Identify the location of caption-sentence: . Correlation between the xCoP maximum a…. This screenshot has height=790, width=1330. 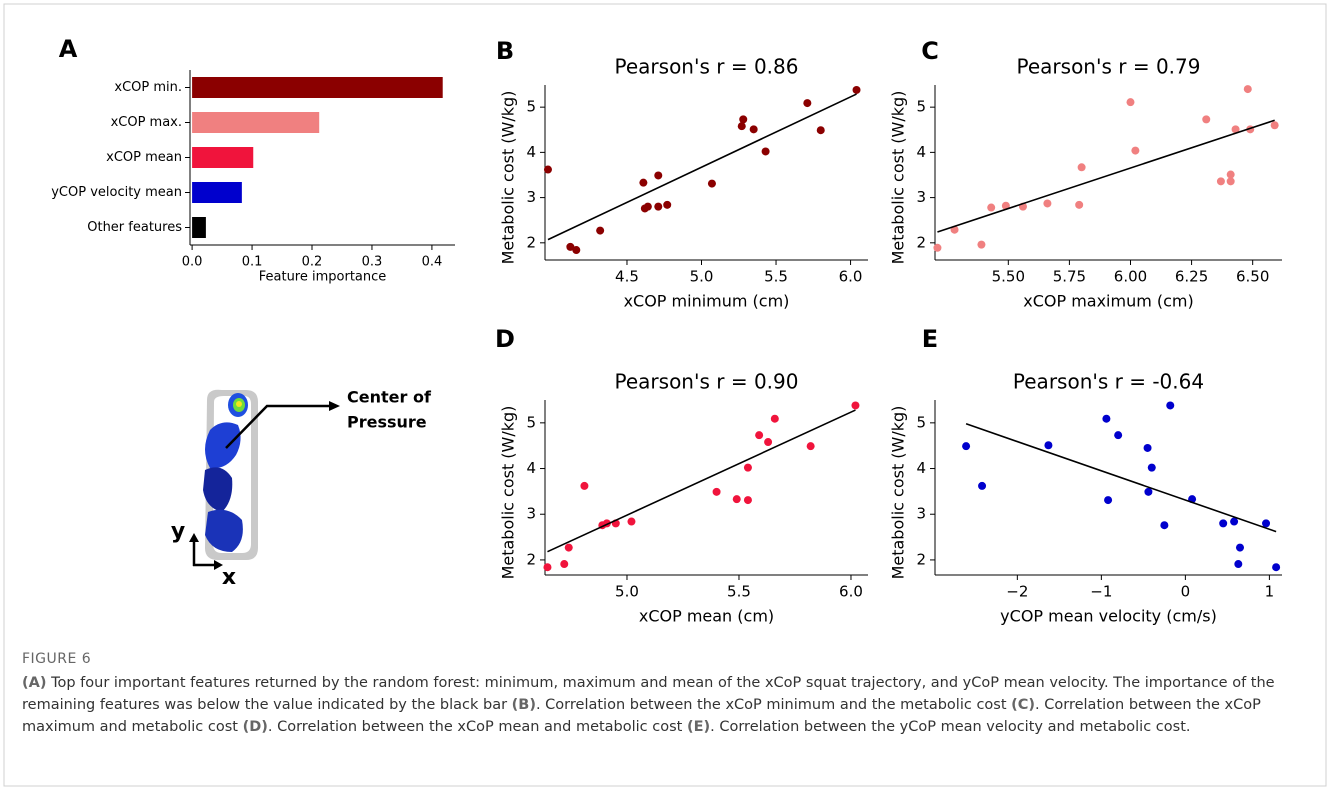
(641, 716).